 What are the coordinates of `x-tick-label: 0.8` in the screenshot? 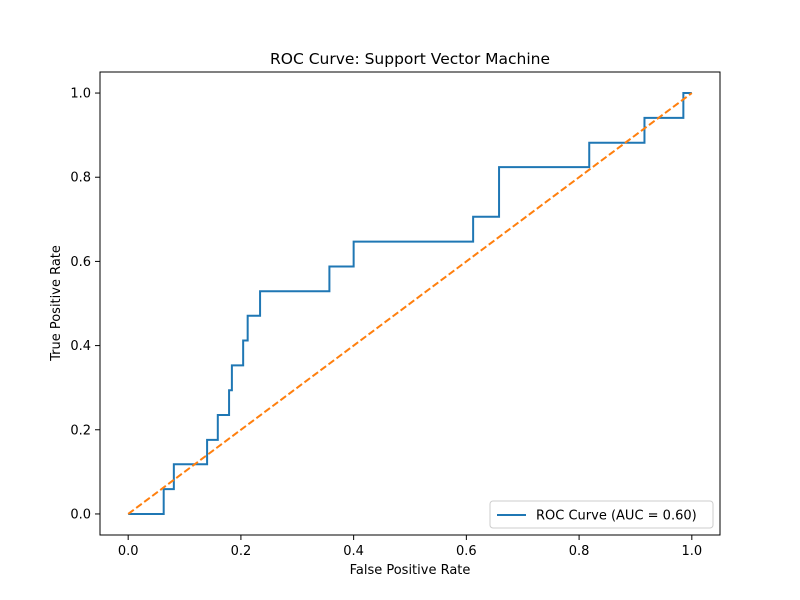 It's located at (579, 551).